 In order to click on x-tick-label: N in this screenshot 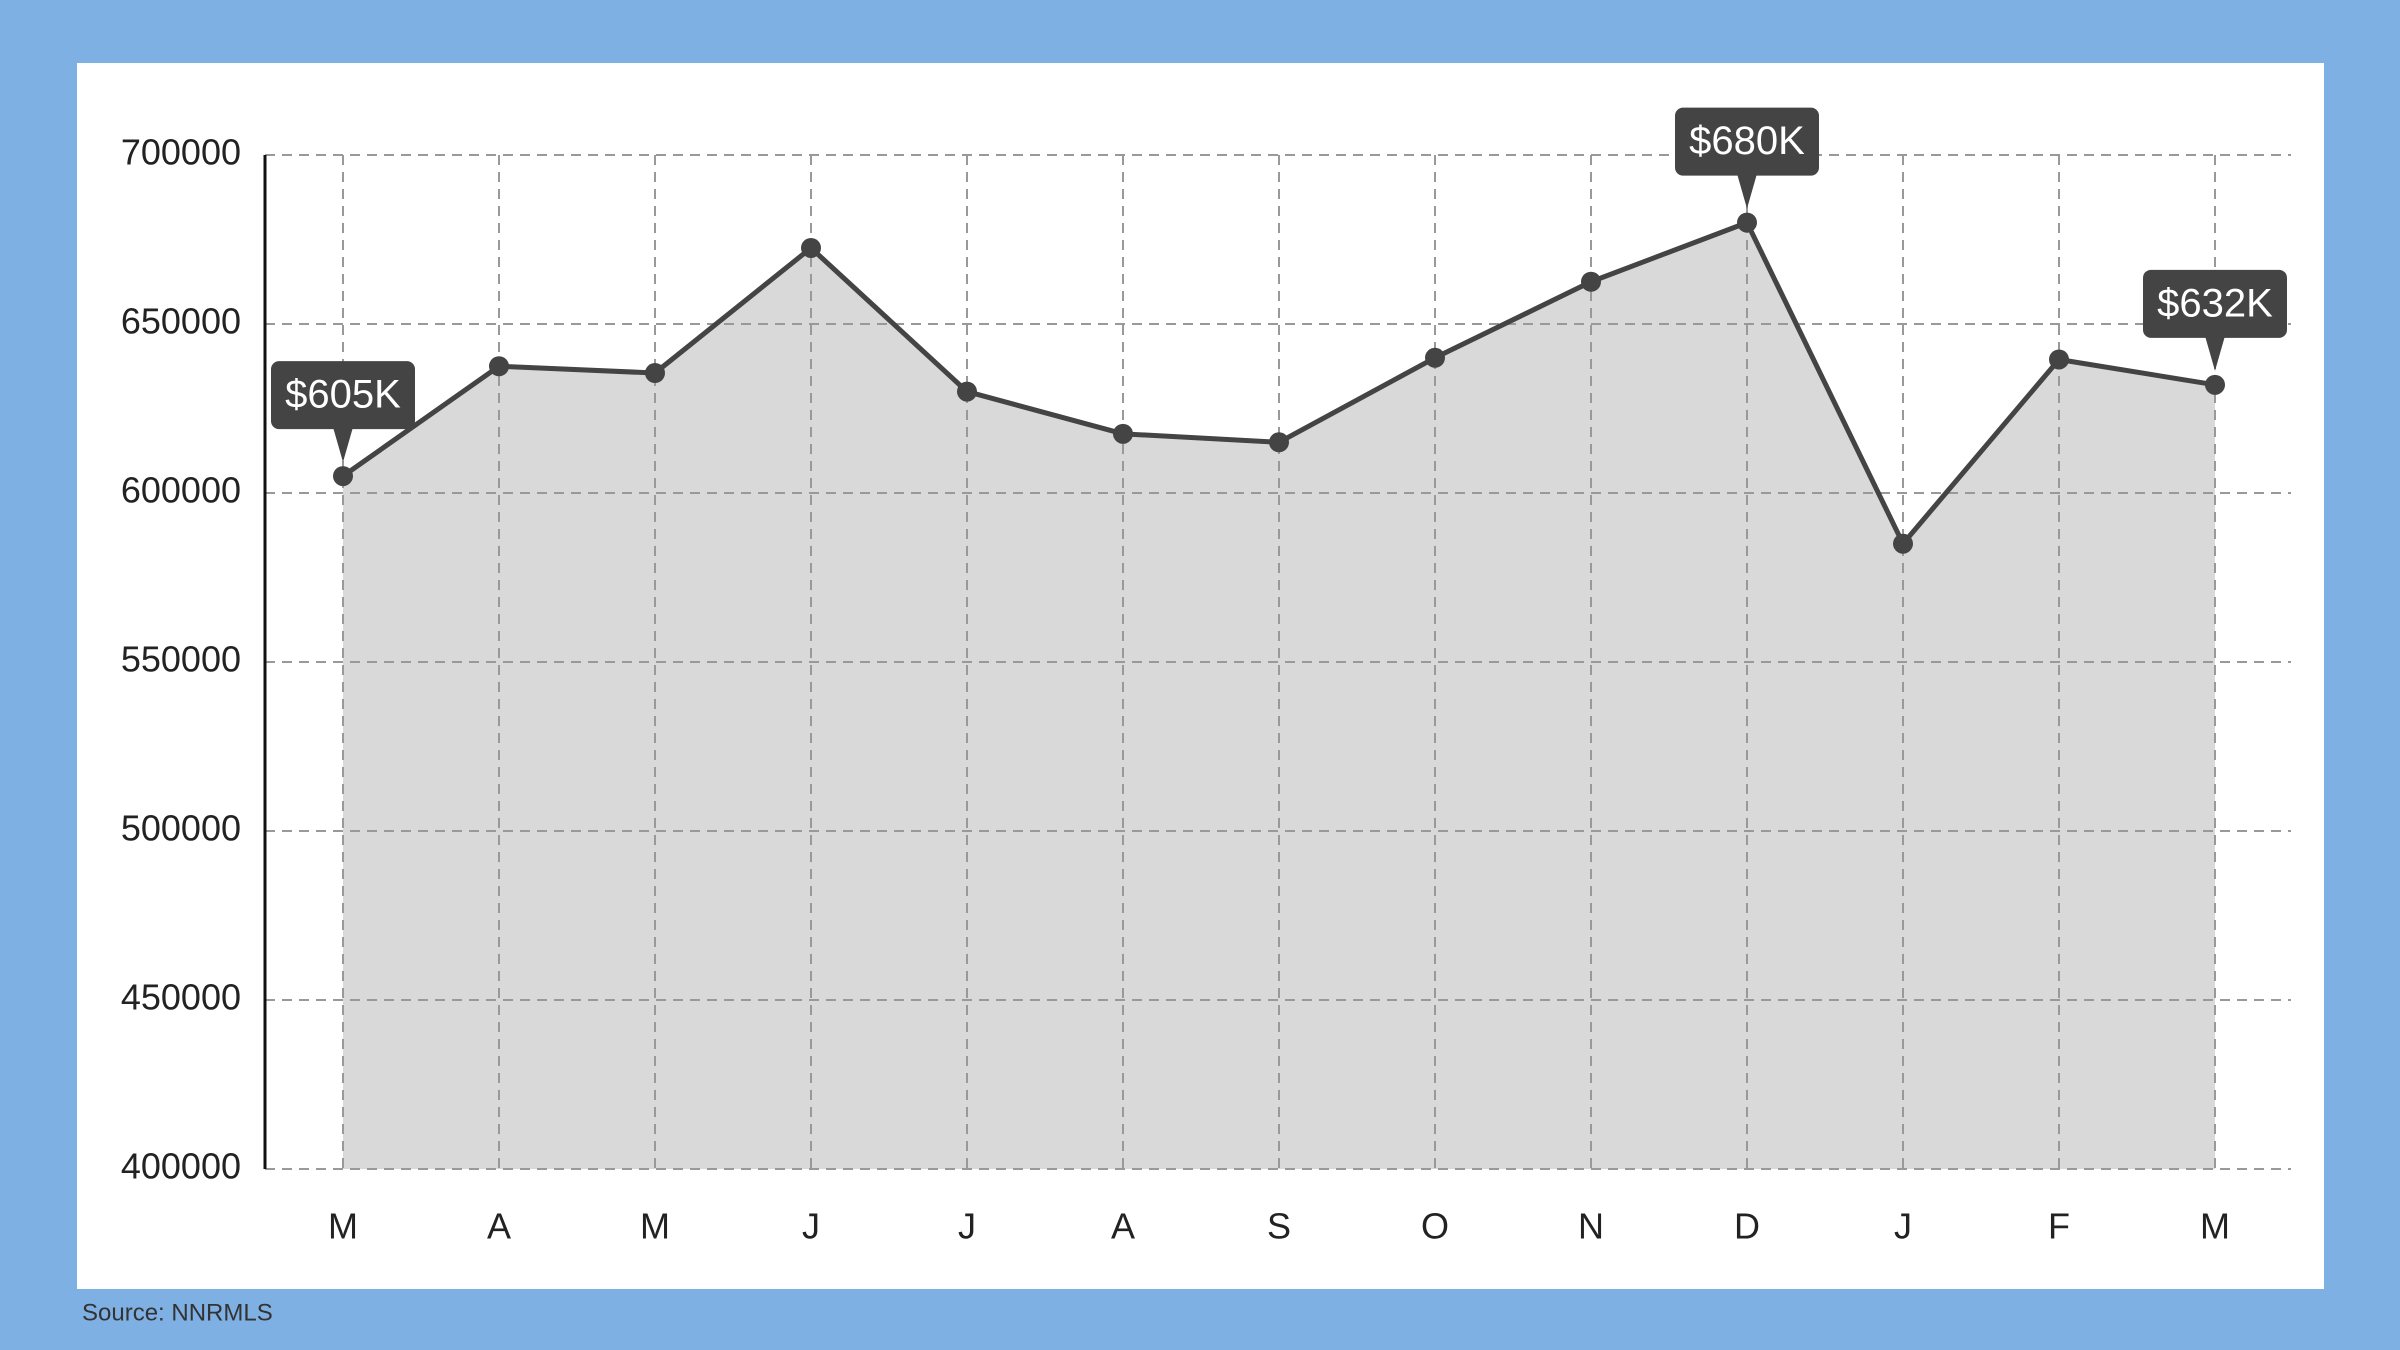, I will do `click(1591, 1226)`.